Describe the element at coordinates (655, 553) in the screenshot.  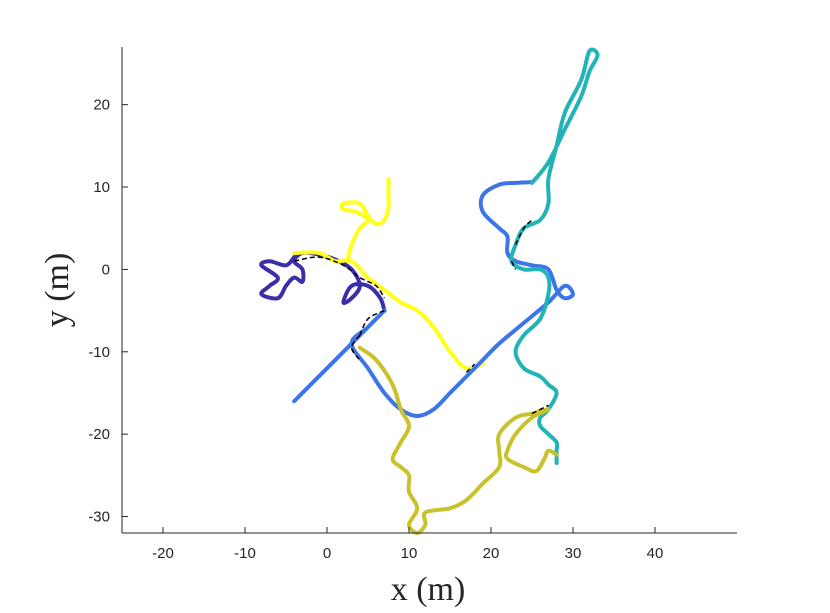
I see `x-tick-label: 40` at that location.